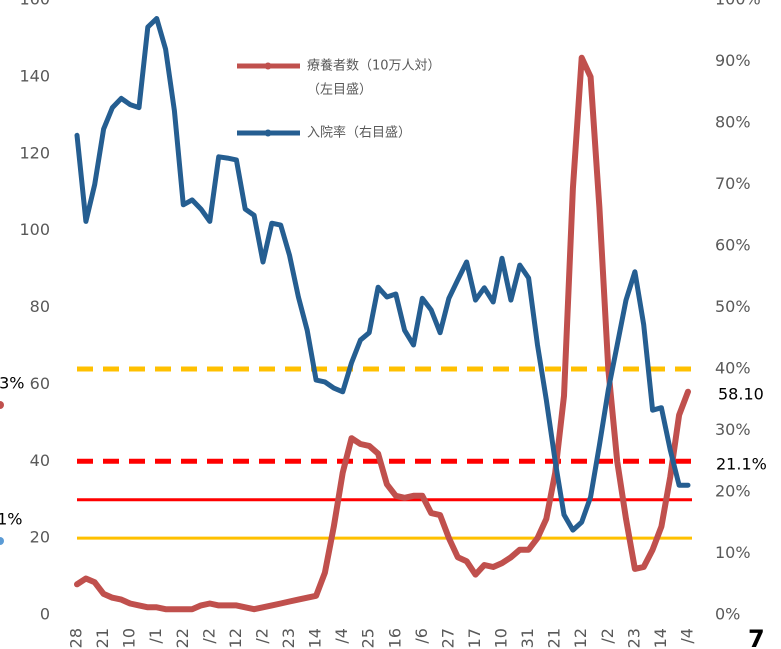 Image resolution: width=781 pixels, height=649 pixels. I want to click on legend-label: （左目盛）, so click(339, 90).